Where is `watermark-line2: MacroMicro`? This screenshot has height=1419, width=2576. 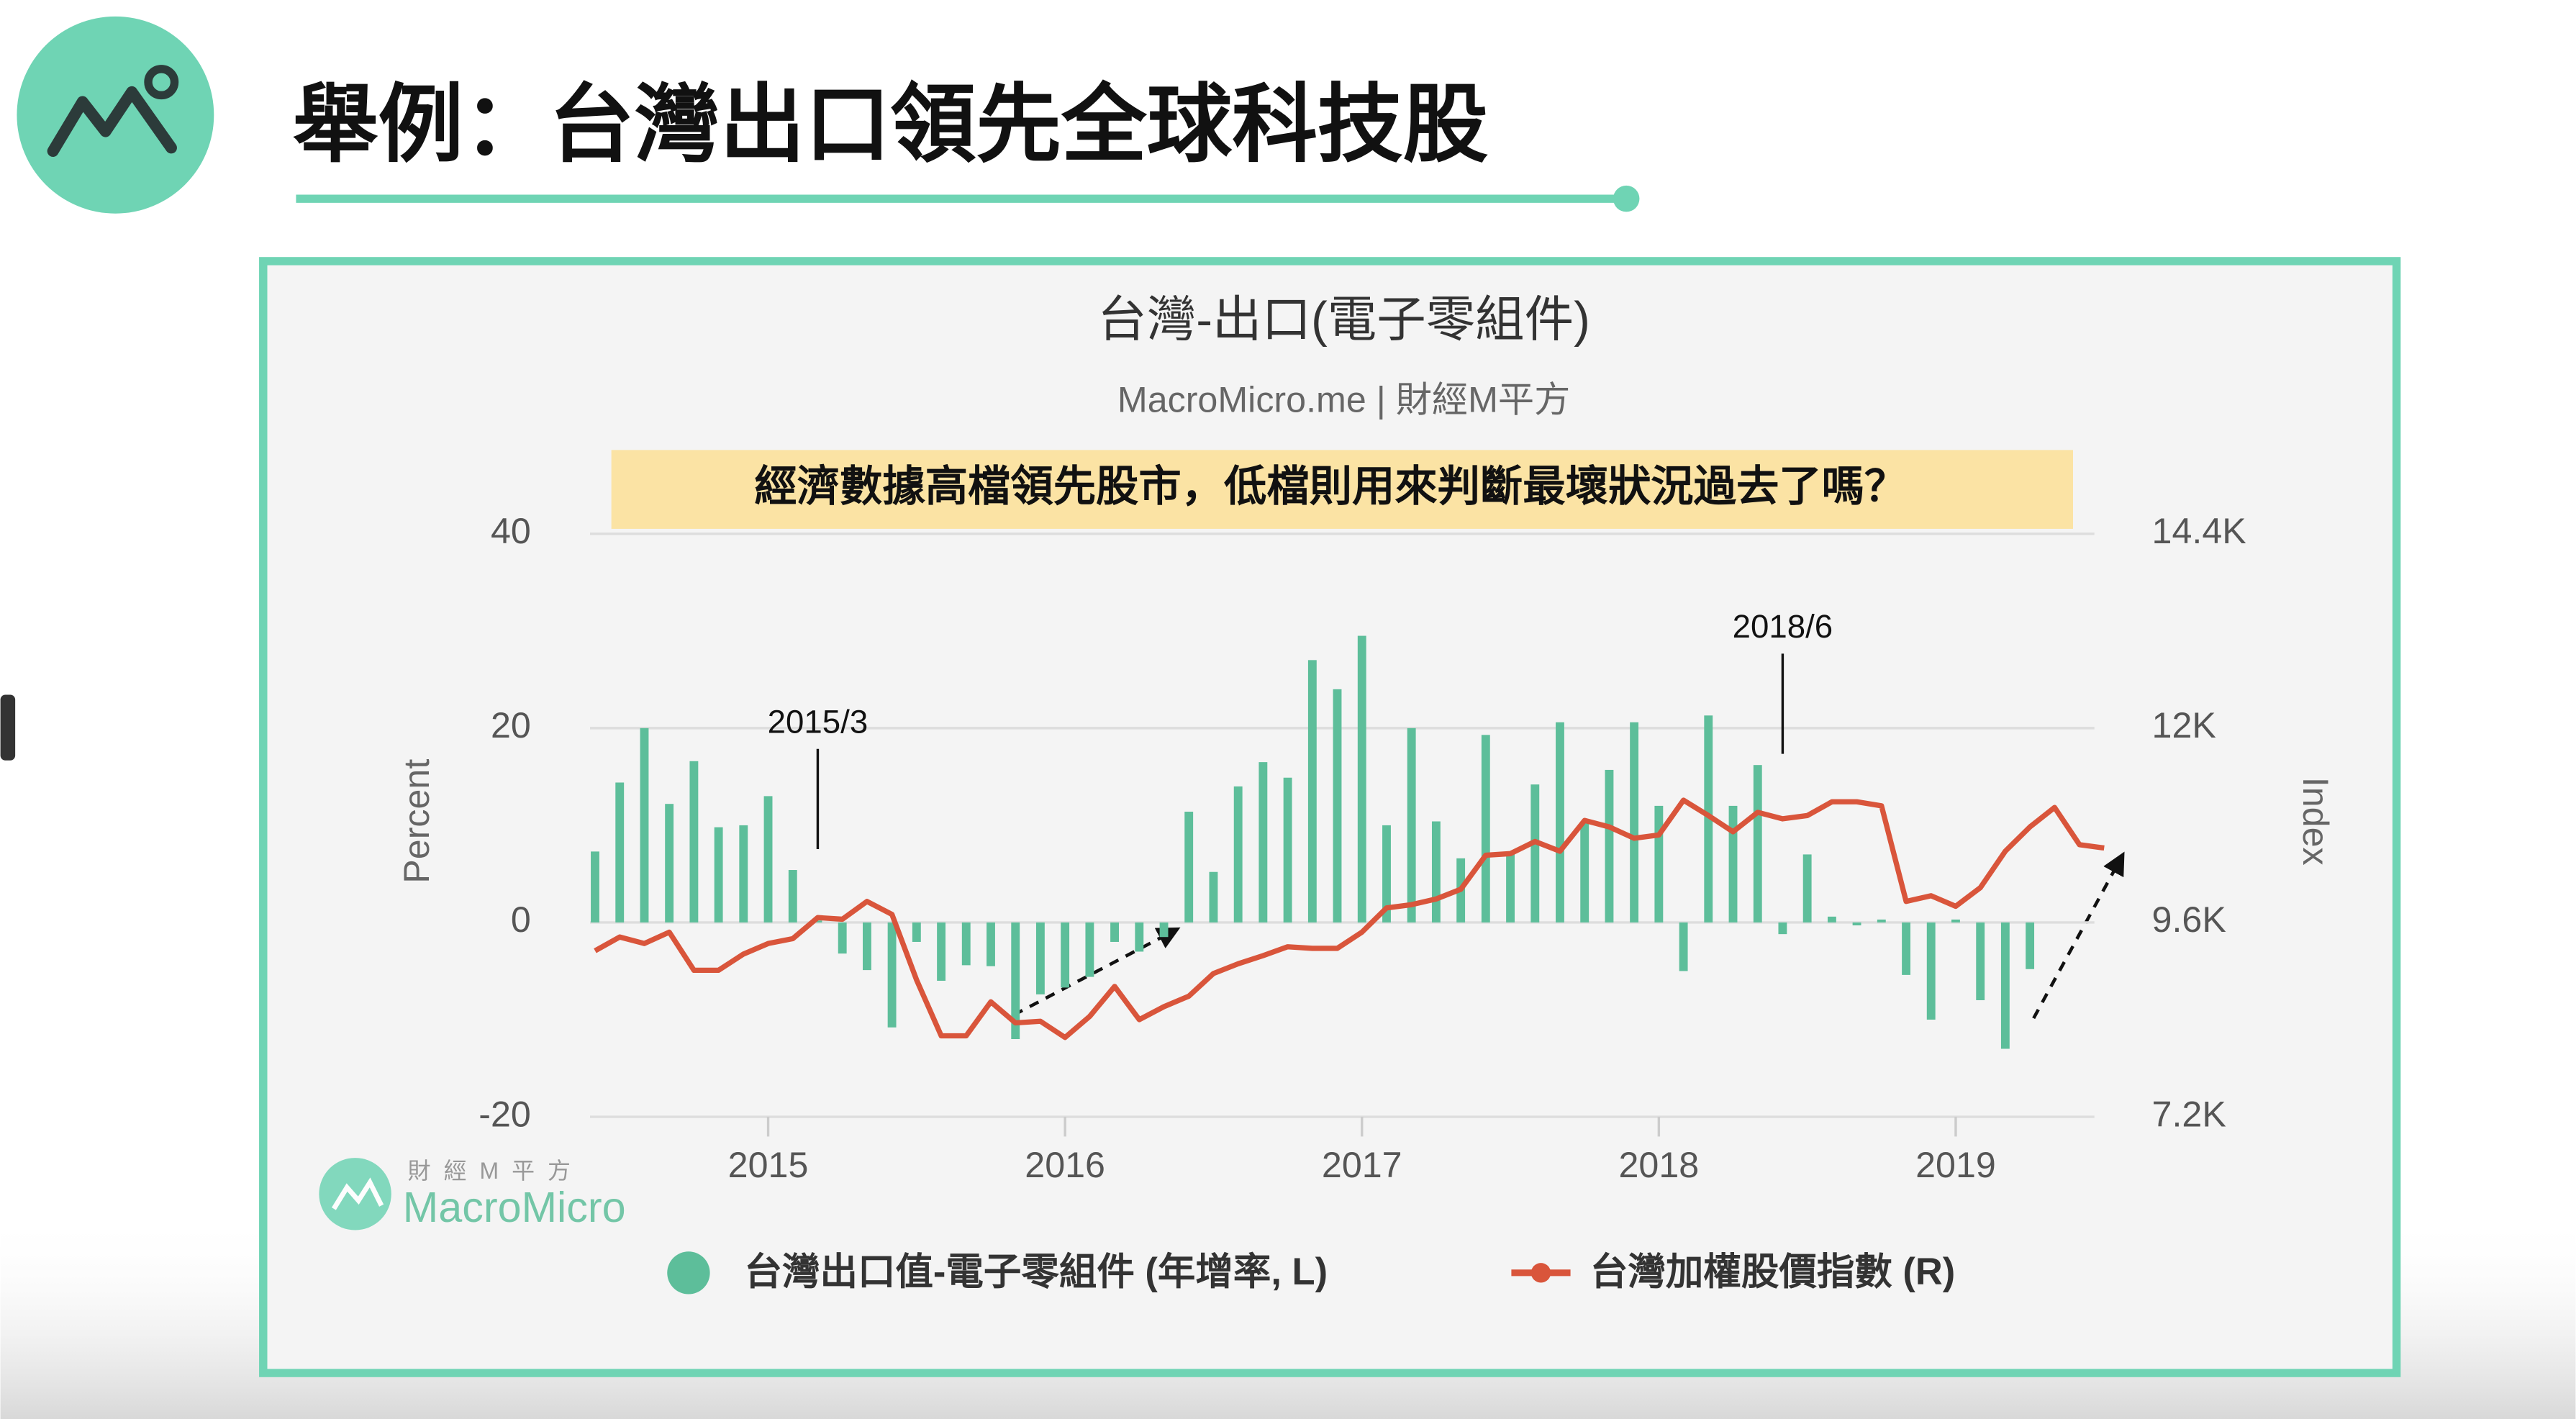 watermark-line2: MacroMicro is located at coordinates (514, 1207).